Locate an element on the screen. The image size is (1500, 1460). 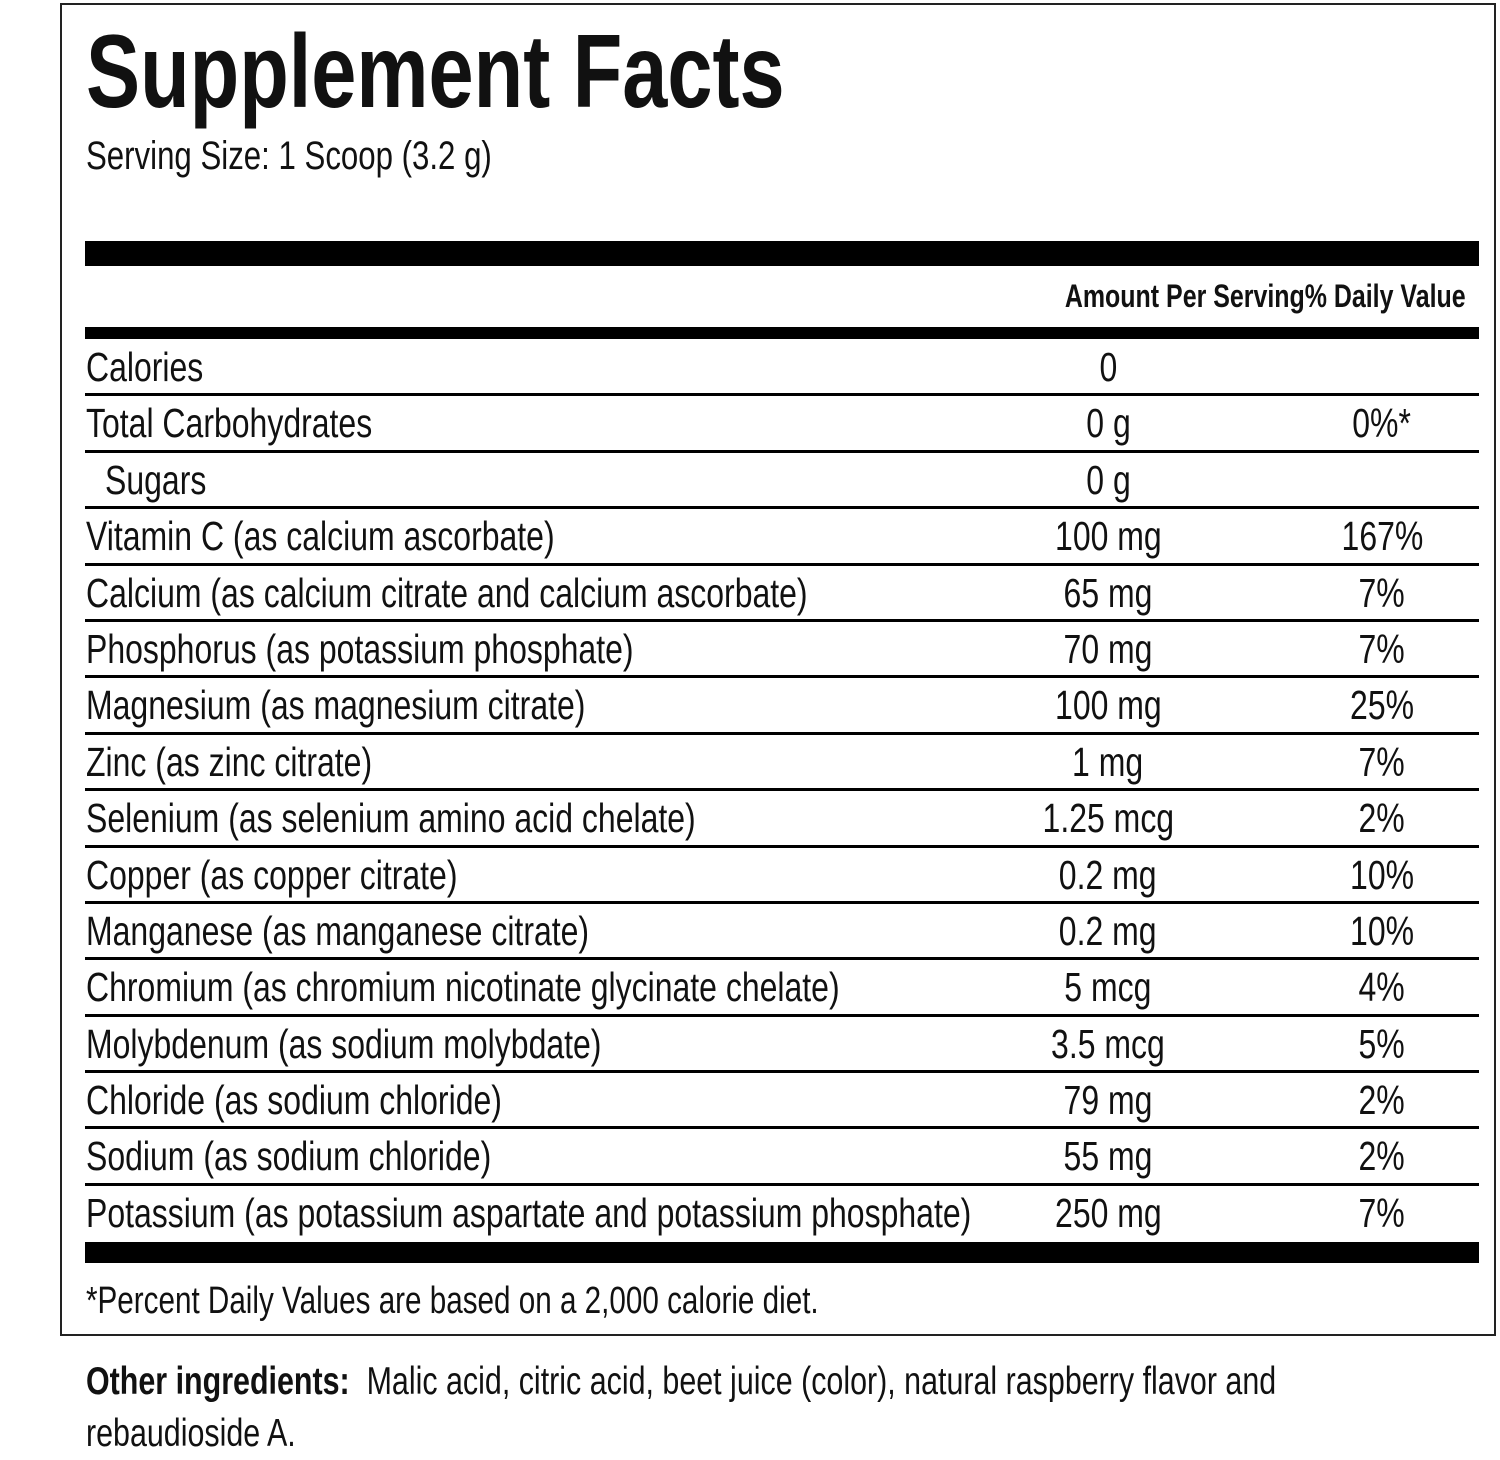
nutrient-amount: 55 mg is located at coordinates (1108, 1156).